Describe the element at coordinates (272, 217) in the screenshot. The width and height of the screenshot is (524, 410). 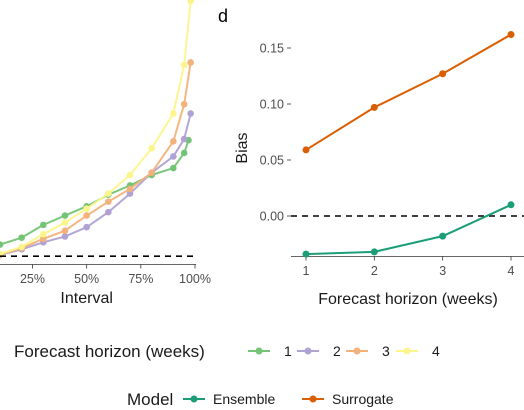
I see `right-y-tick-label: 0.00` at that location.